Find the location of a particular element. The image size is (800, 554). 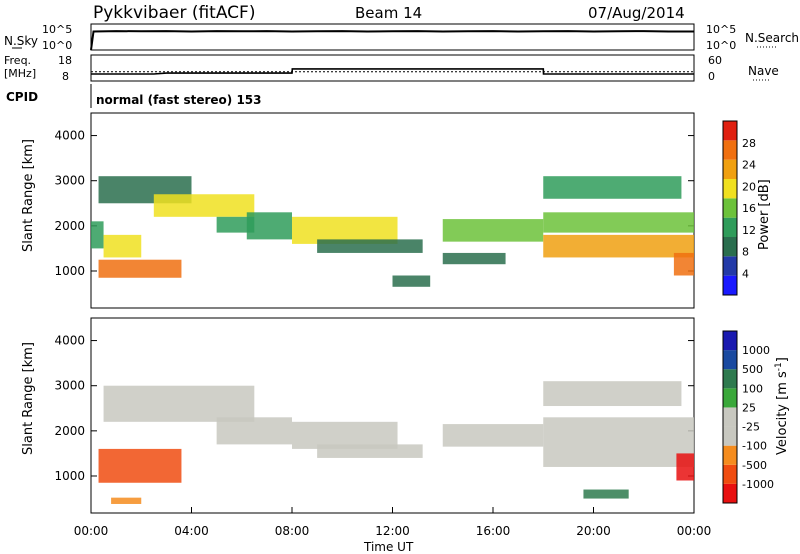

power-ytick-label: 4000 is located at coordinates (69, 136).